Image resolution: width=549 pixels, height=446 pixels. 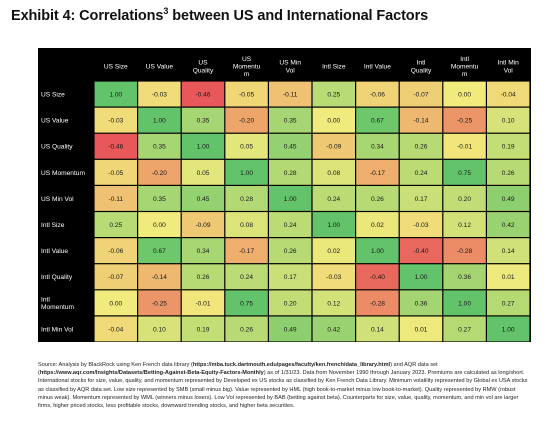 I want to click on column-label-intl-size: Intl Size, so click(x=334, y=67).